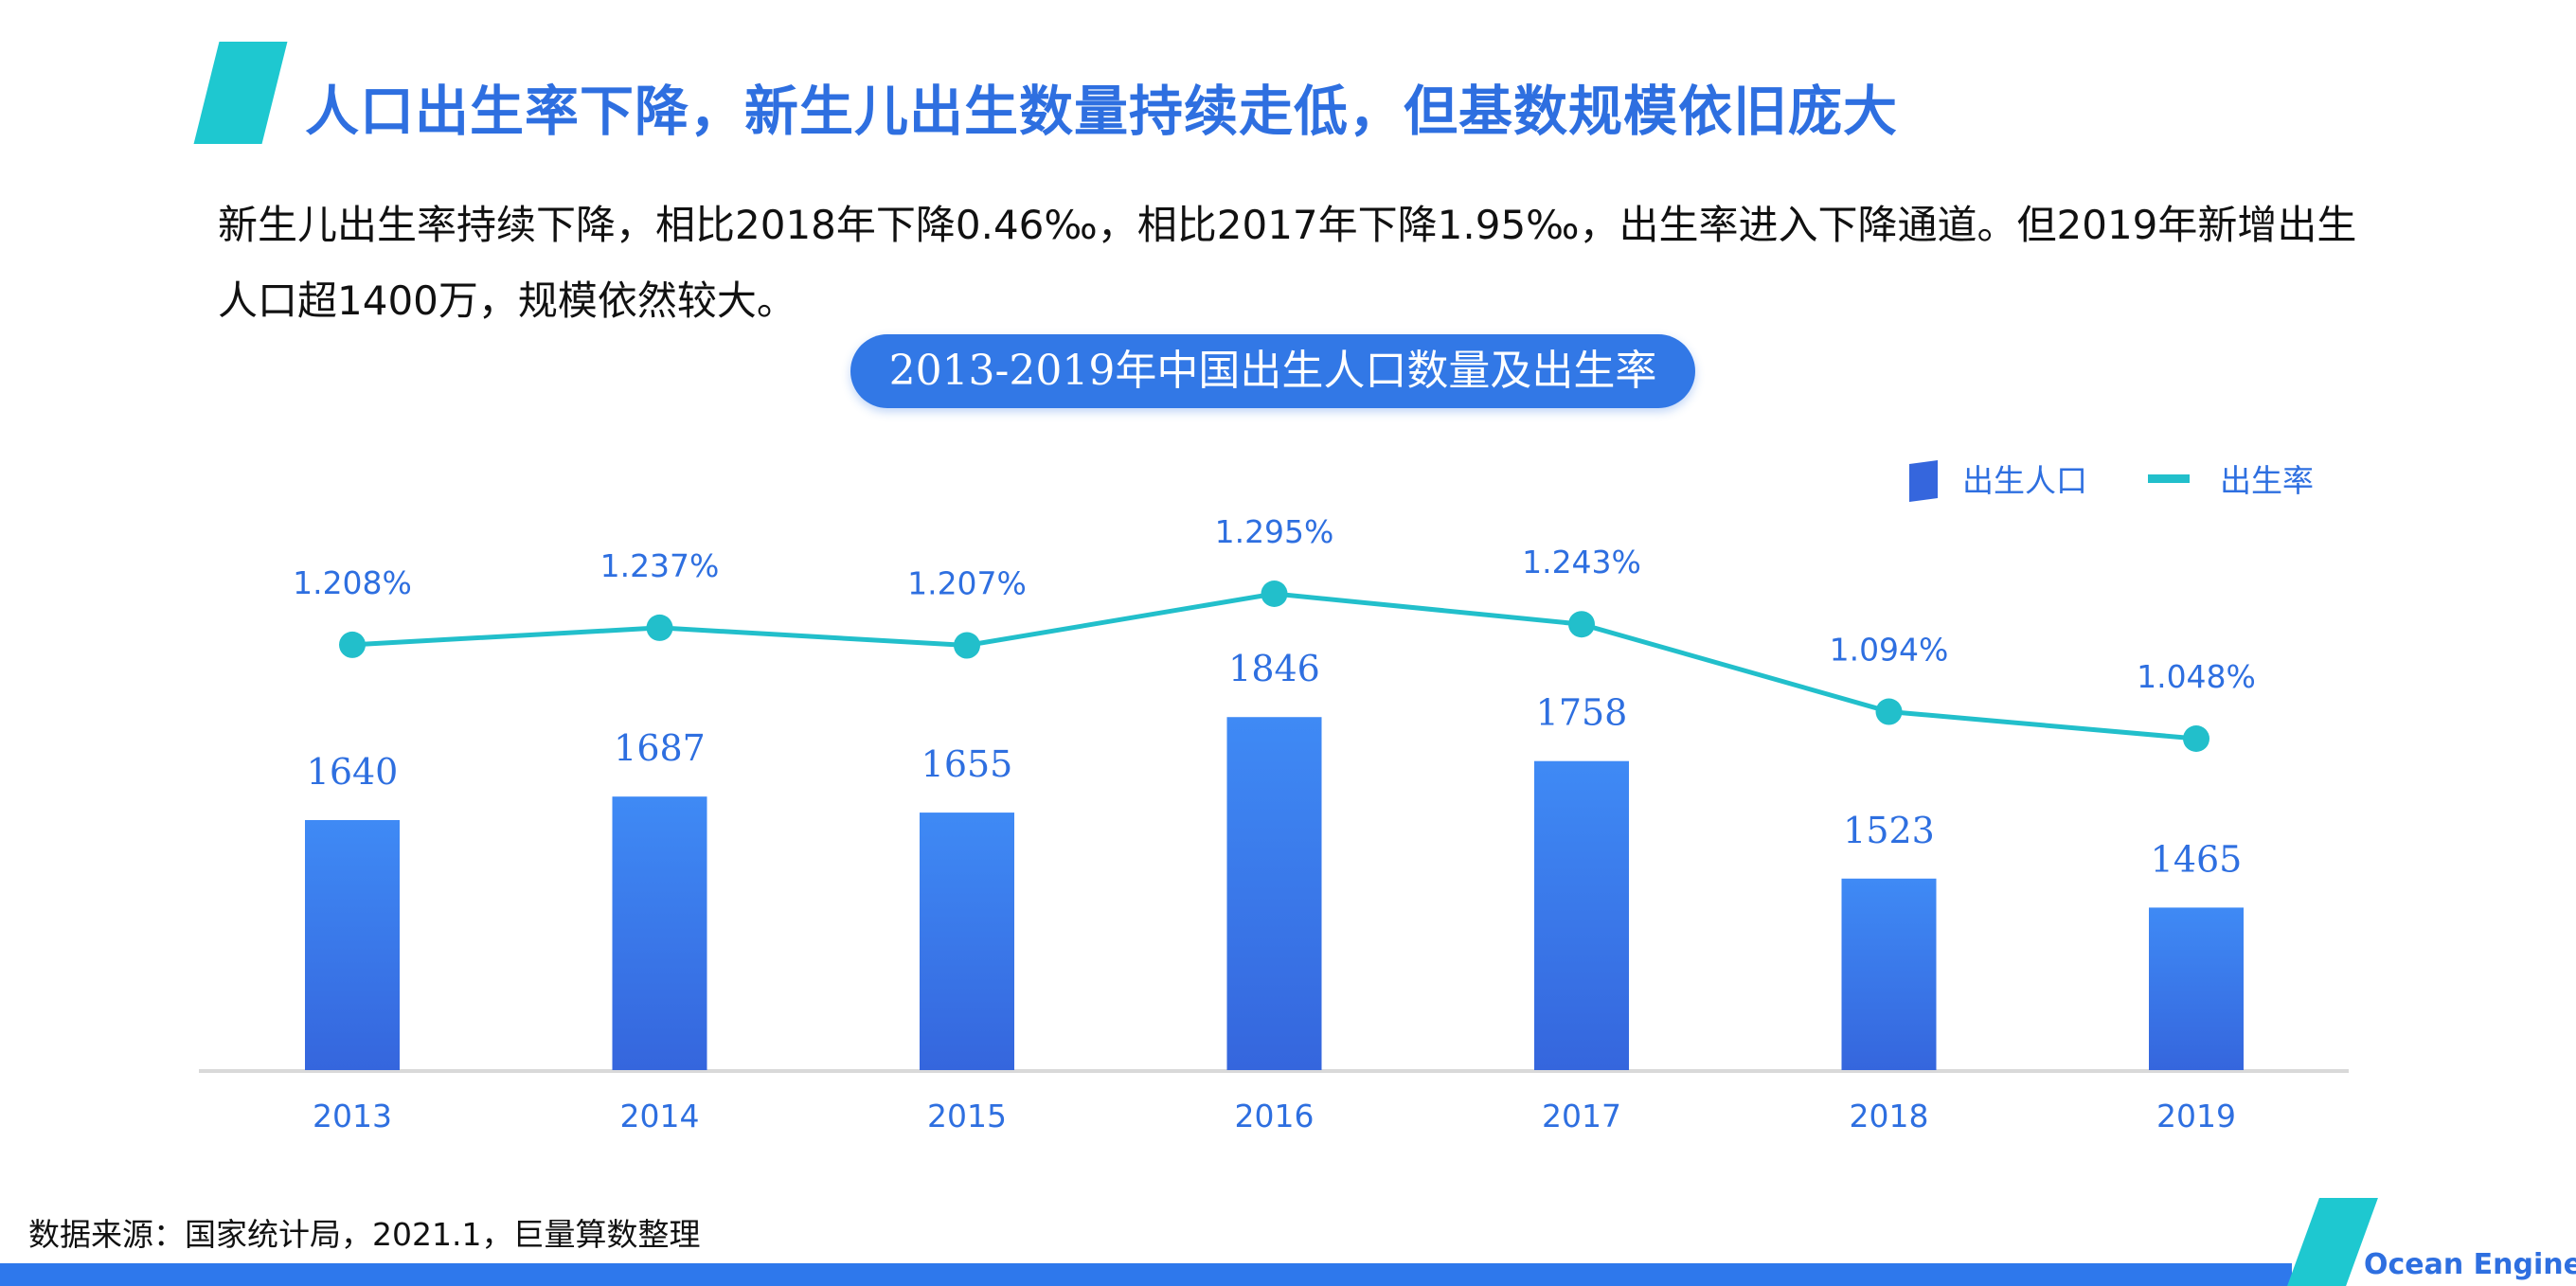 This screenshot has height=1286, width=2576. What do you see at coordinates (967, 583) in the screenshot?
I see `rate-label-2015: 1.207%` at bounding box center [967, 583].